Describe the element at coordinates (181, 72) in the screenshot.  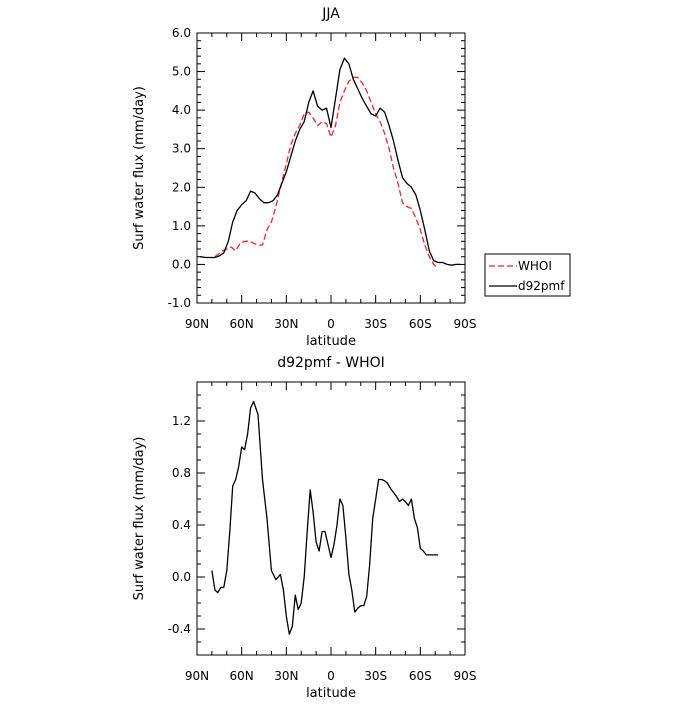
I see `y-tick-label: 5.0` at that location.